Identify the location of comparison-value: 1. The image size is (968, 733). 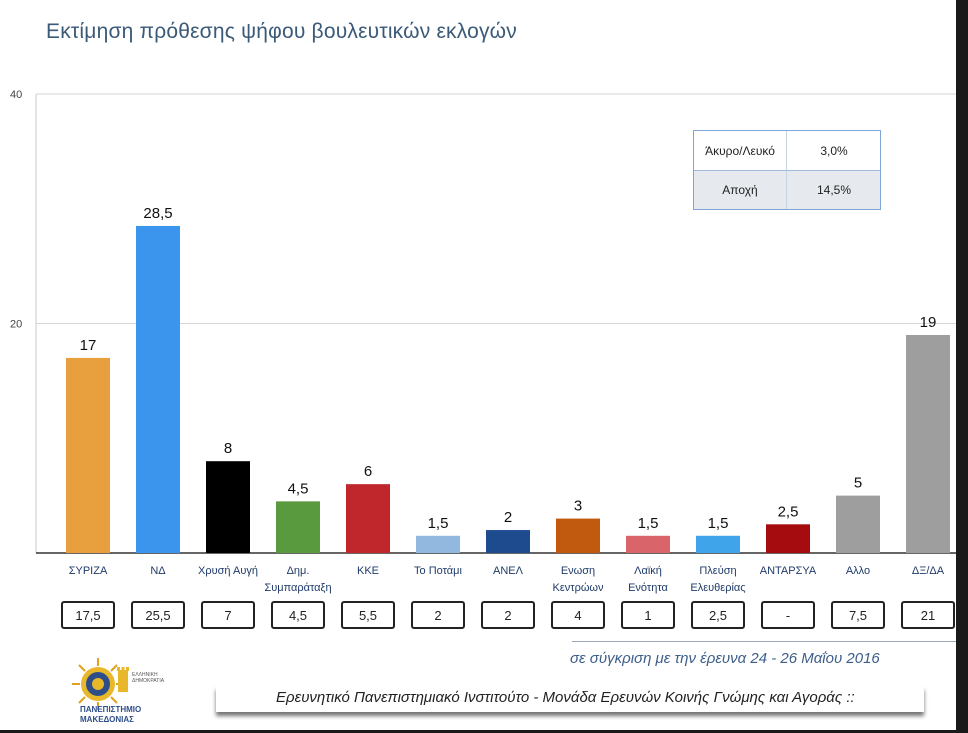
(648, 615).